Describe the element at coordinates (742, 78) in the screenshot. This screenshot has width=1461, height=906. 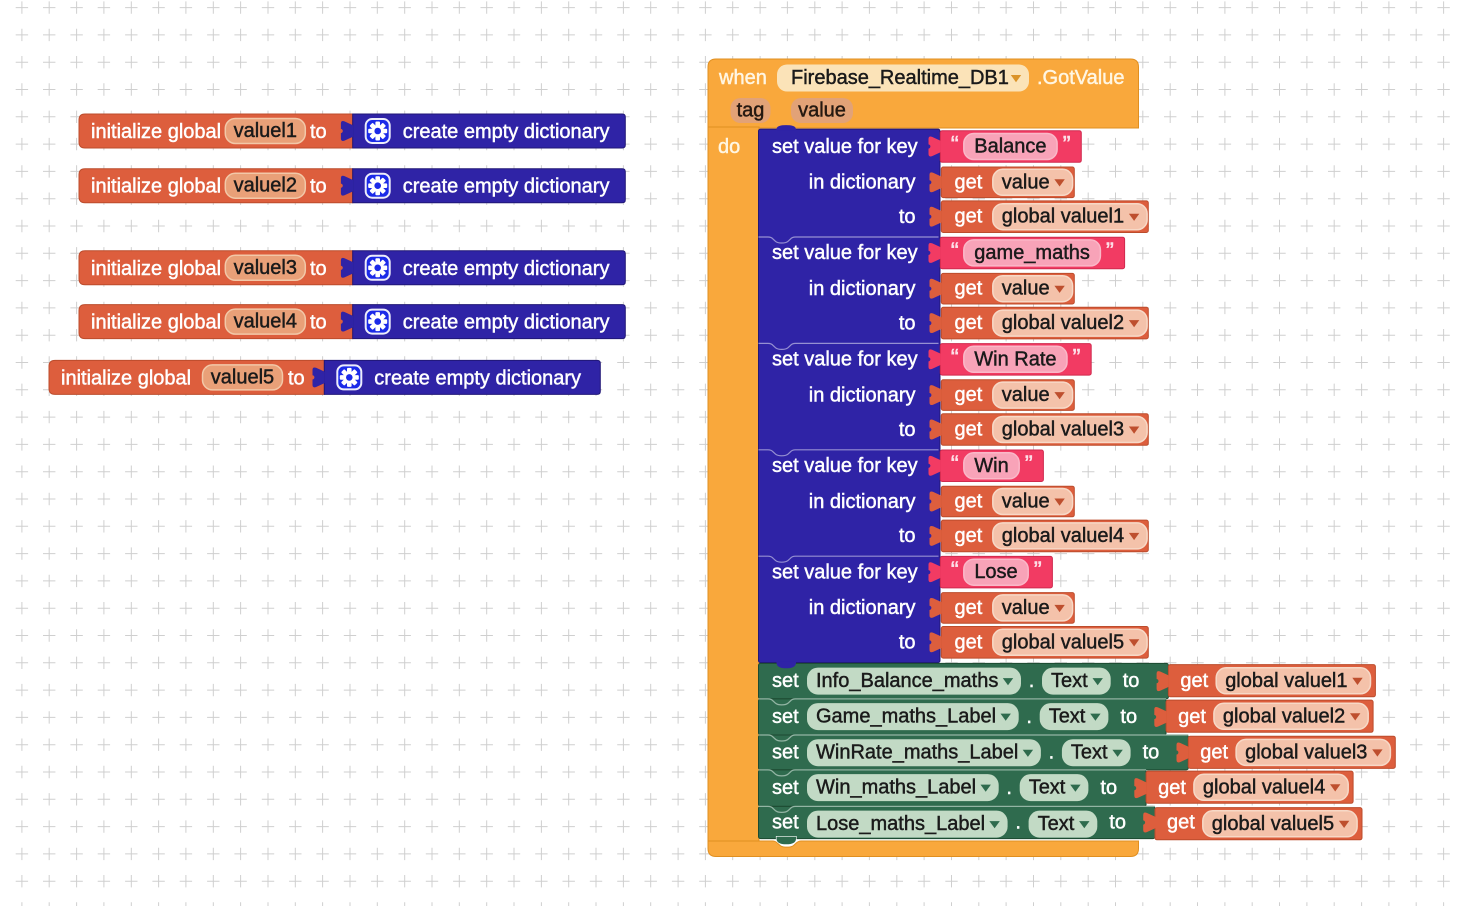
I see `svg-text: when` at that location.